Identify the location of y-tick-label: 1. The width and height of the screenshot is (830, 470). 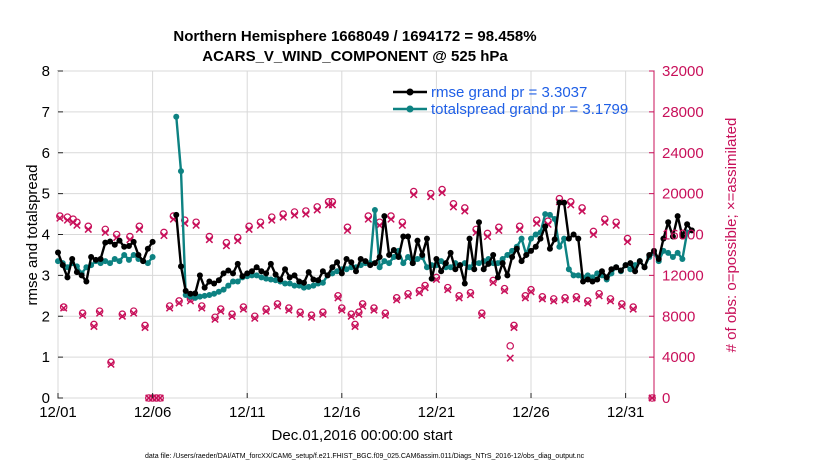
(46, 357).